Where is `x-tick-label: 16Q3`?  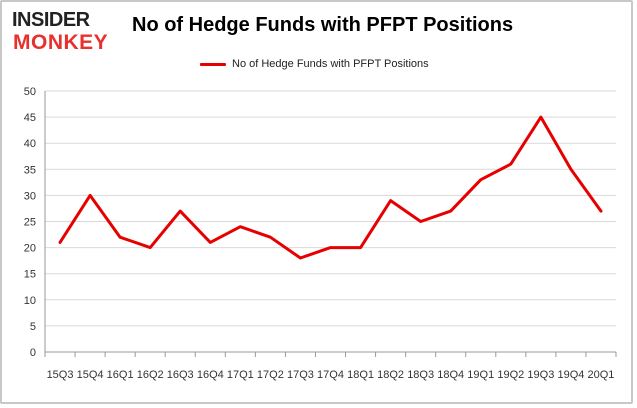 x-tick-label: 16Q3 is located at coordinates (180, 375).